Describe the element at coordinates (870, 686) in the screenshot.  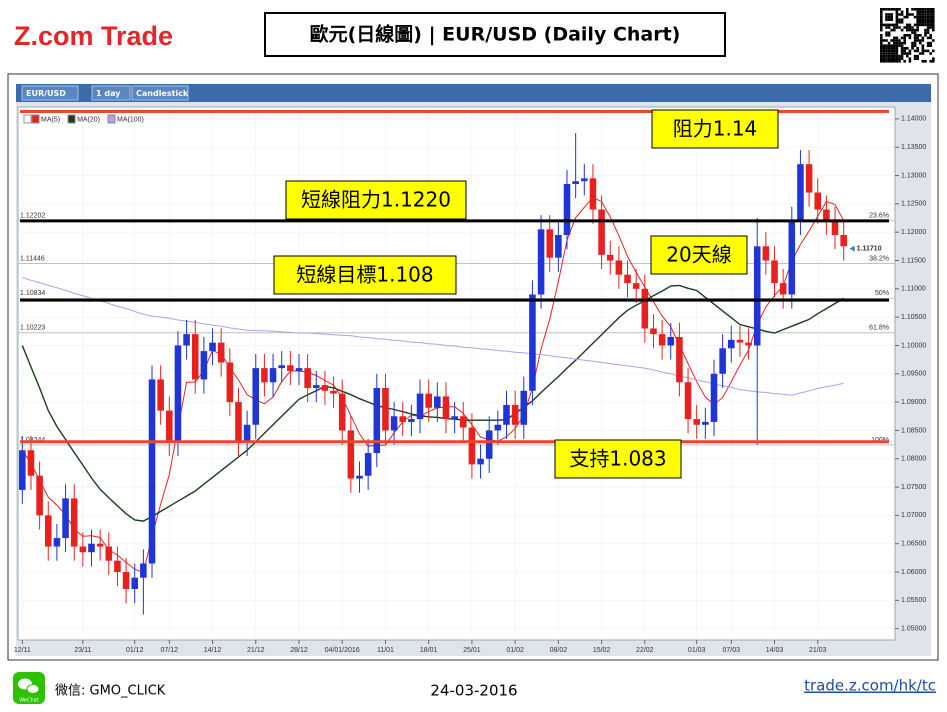
I see `website: trade.z.com/hk/tc` at that location.